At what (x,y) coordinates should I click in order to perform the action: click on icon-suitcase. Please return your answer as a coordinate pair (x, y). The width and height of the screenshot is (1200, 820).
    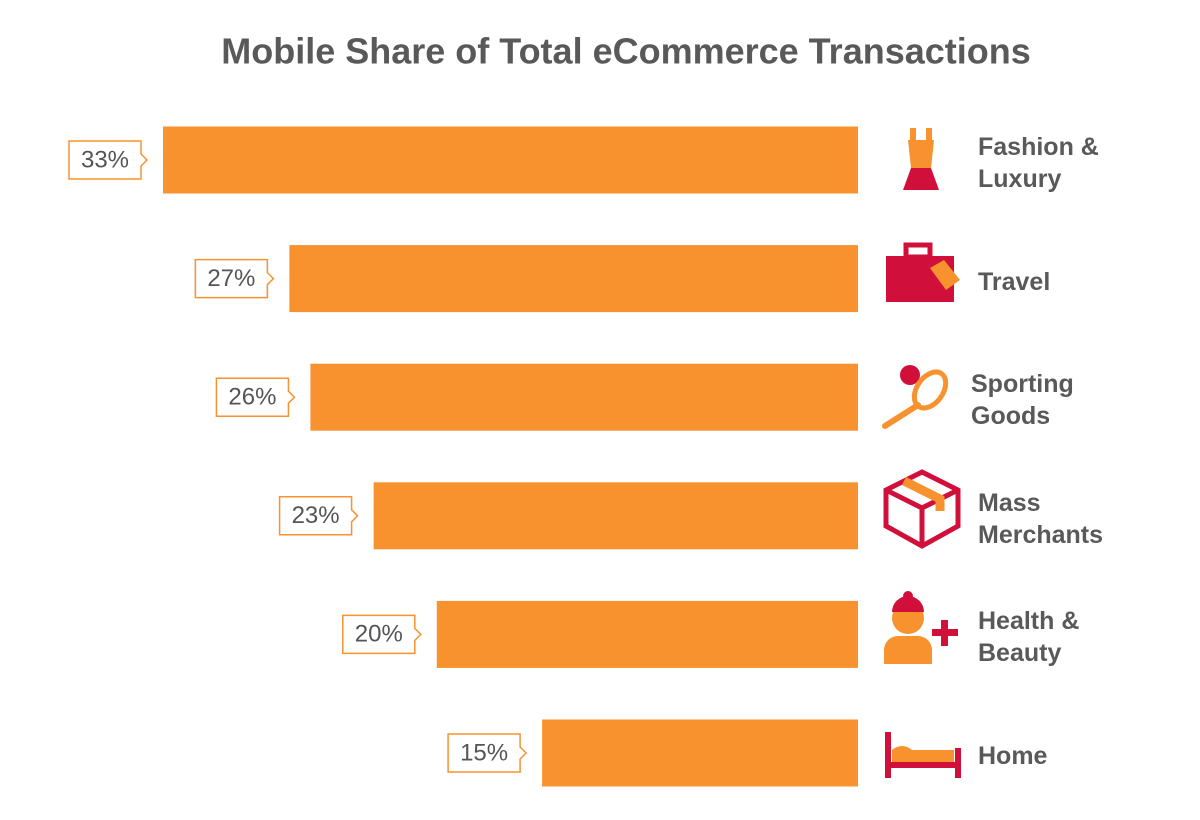
    Looking at the image, I should click on (923, 272).